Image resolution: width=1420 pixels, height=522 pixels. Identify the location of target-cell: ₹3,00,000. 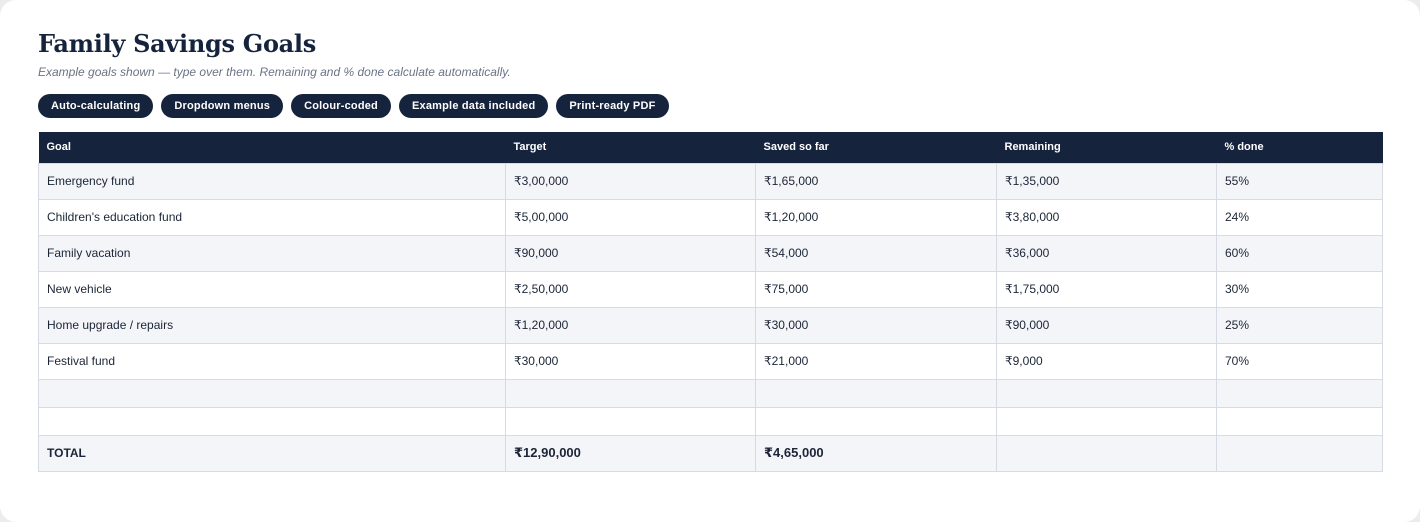
(630, 181).